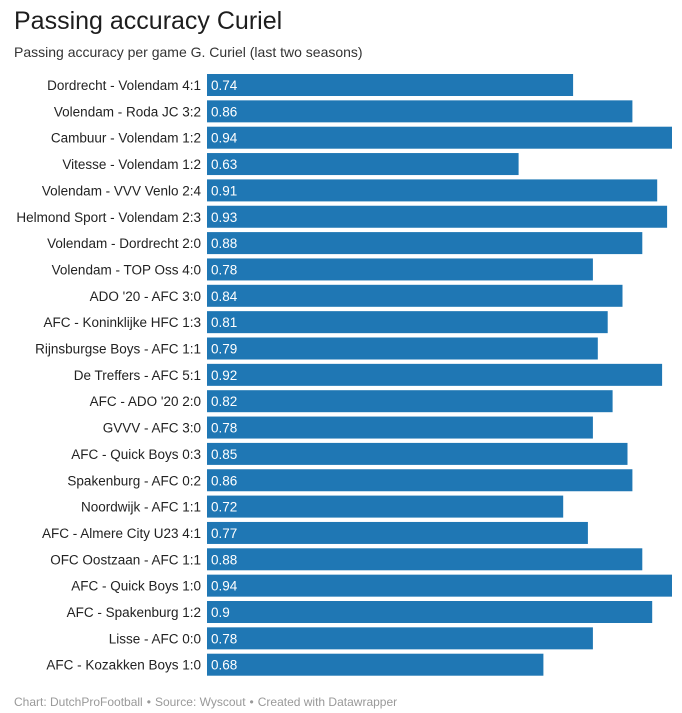  What do you see at coordinates (126, 138) in the screenshot?
I see `category-label: Cambuur - Volendam 1:2` at bounding box center [126, 138].